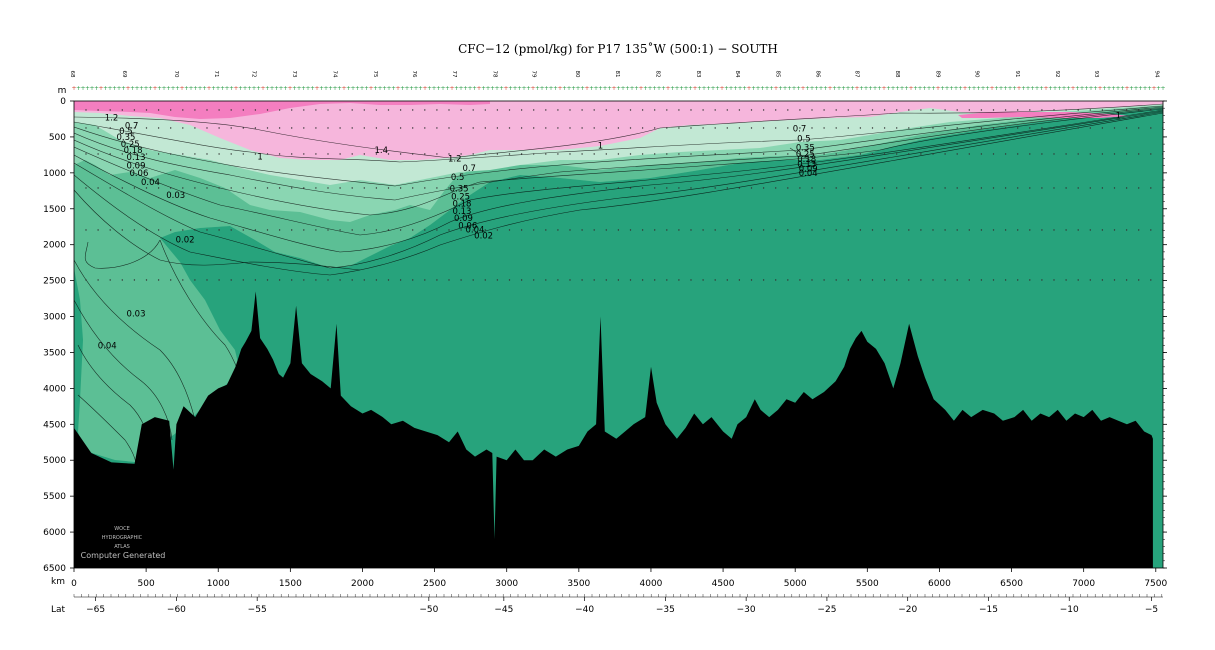 The image size is (1215, 650). I want to click on latitude-tick-label: −25, so click(826, 610).